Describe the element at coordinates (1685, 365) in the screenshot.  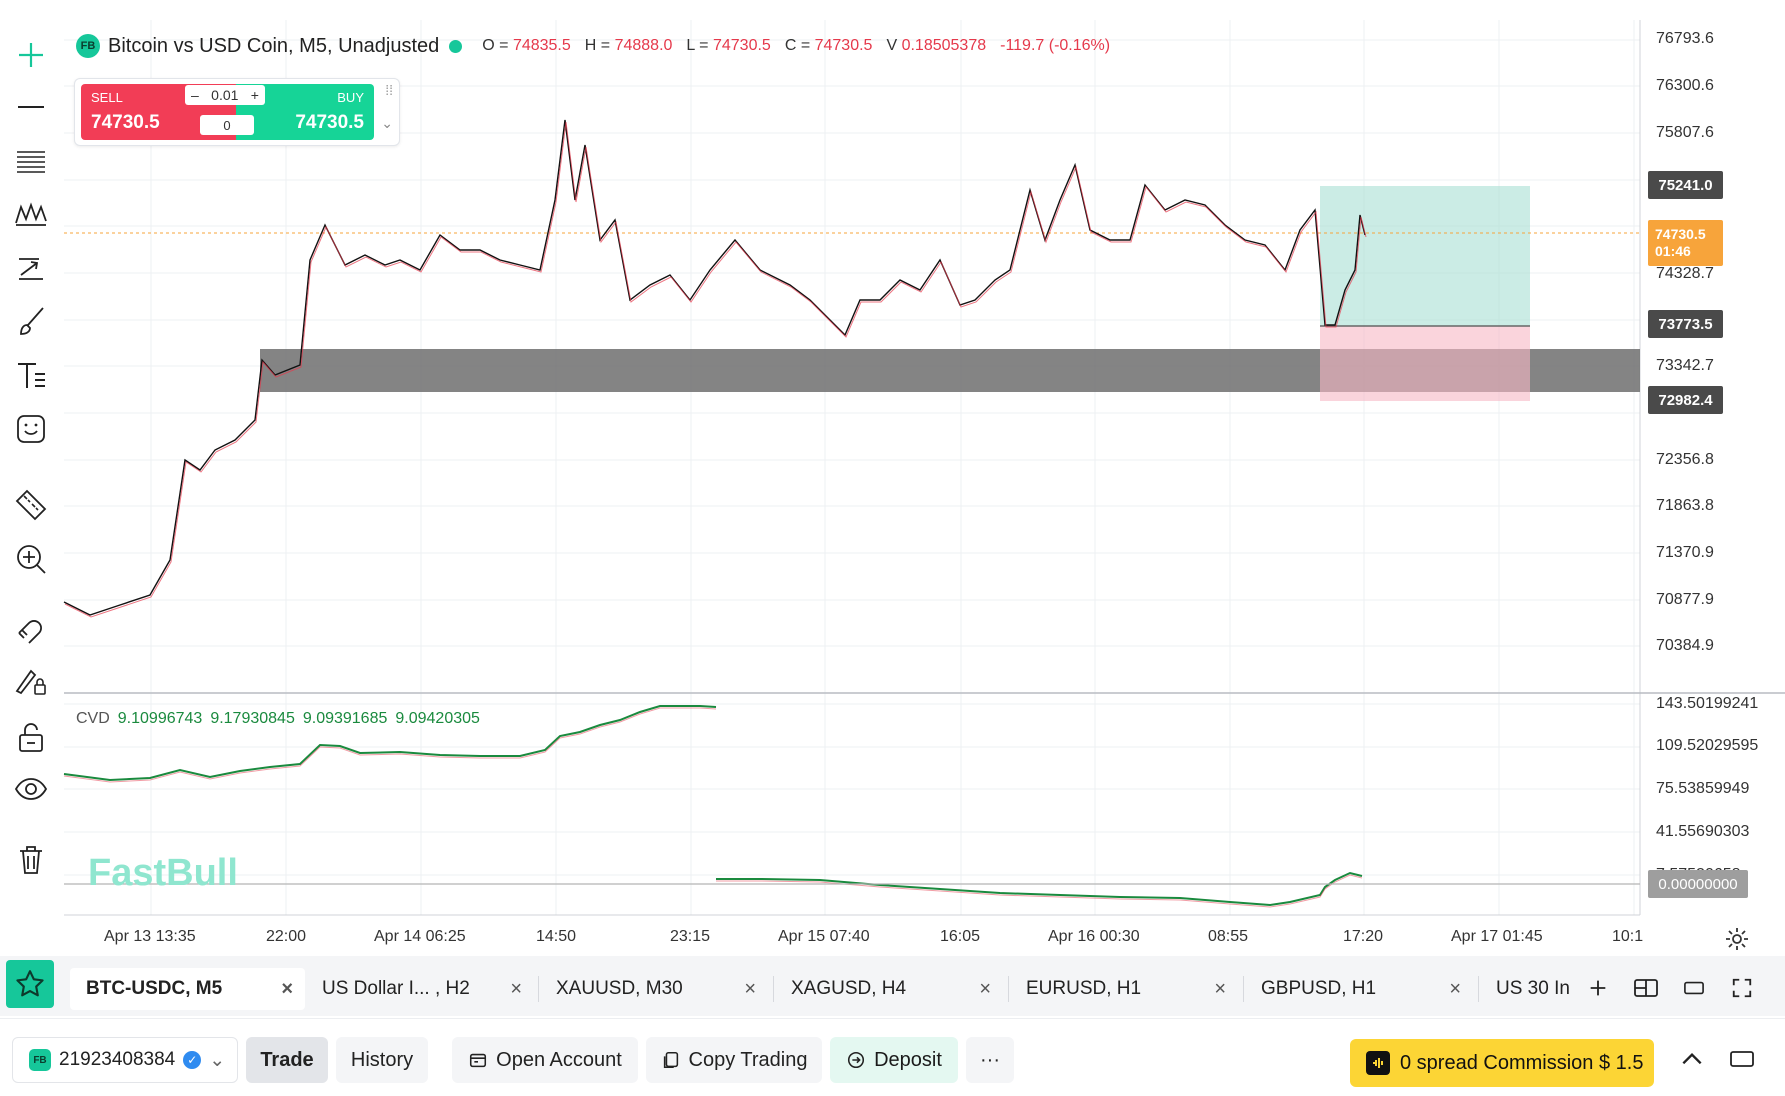
I see `price-axis-label: 73342.7` at that location.